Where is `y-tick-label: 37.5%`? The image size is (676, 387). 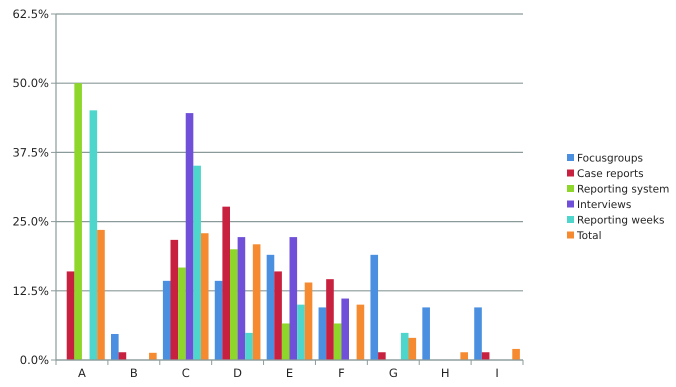 y-tick-label: 37.5% is located at coordinates (31, 152).